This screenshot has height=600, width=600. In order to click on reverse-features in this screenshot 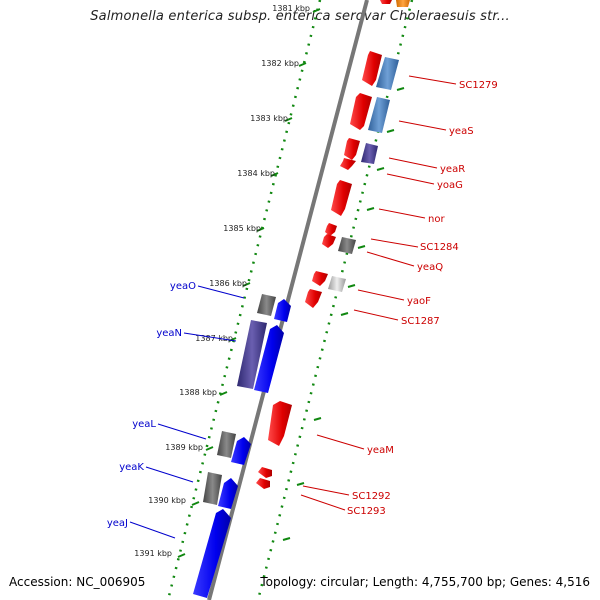, I will do `click(242, 446)`.